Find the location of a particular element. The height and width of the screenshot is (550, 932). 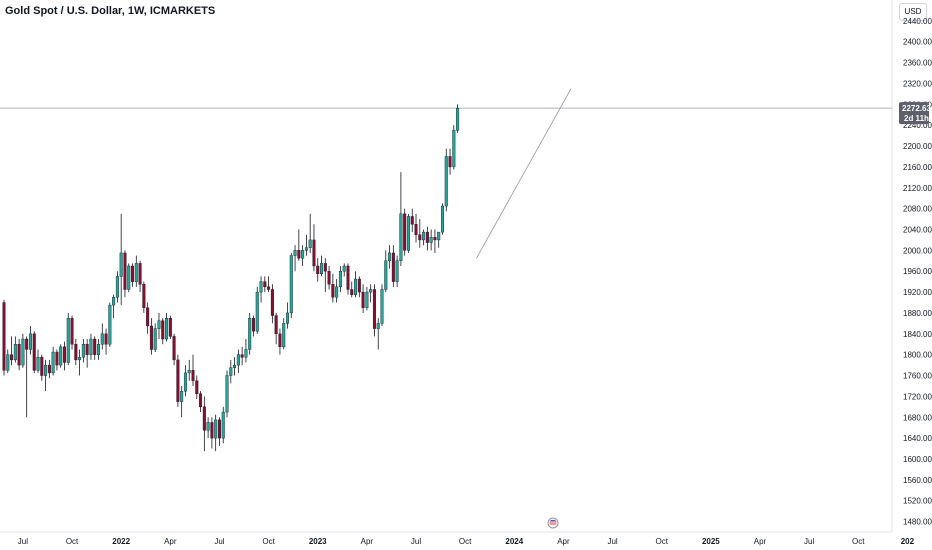

currency-button: USD is located at coordinates (913, 12).